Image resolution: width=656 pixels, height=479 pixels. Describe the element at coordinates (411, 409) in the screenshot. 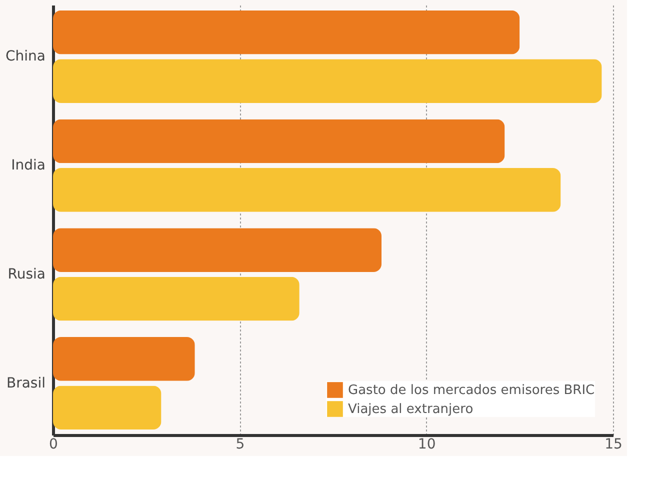

I see `legend-label: Viajes al extranjero` at that location.